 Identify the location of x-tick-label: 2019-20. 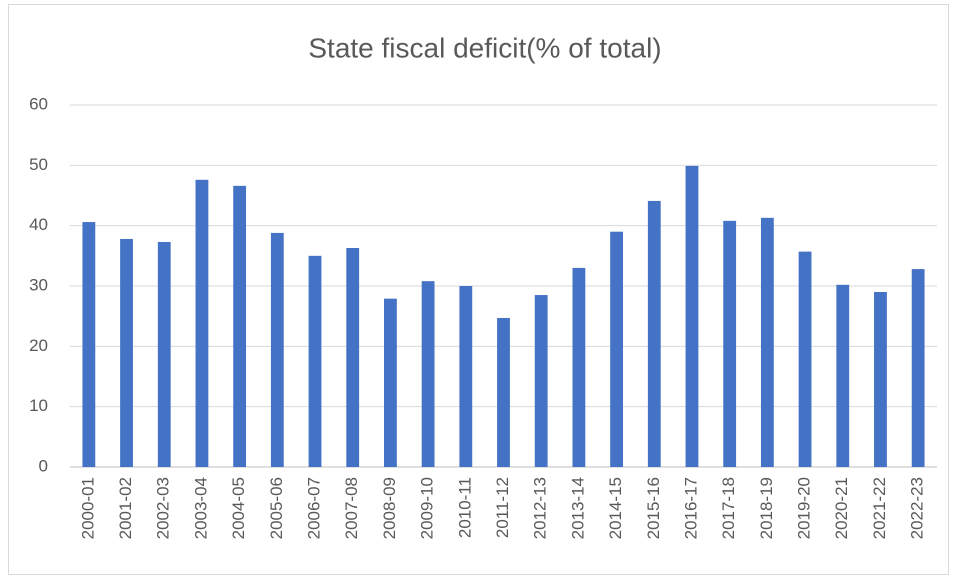
(804, 508).